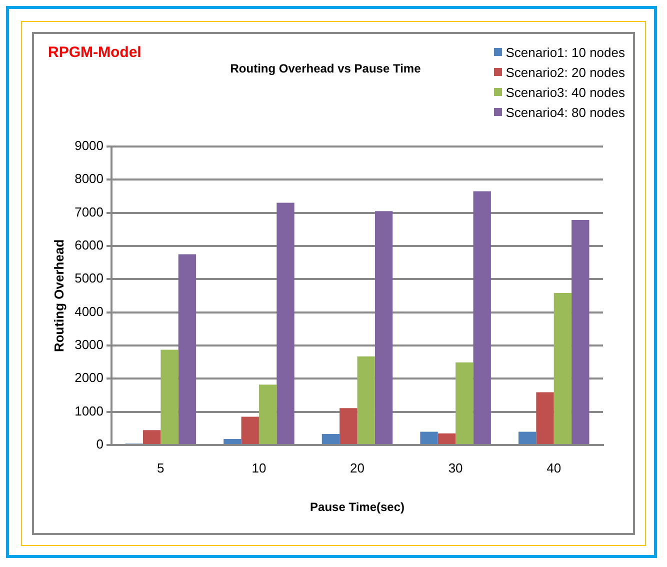 This screenshot has width=667, height=567. What do you see at coordinates (565, 72) in the screenshot?
I see `legend-label: Scenario2: 20 nodes` at bounding box center [565, 72].